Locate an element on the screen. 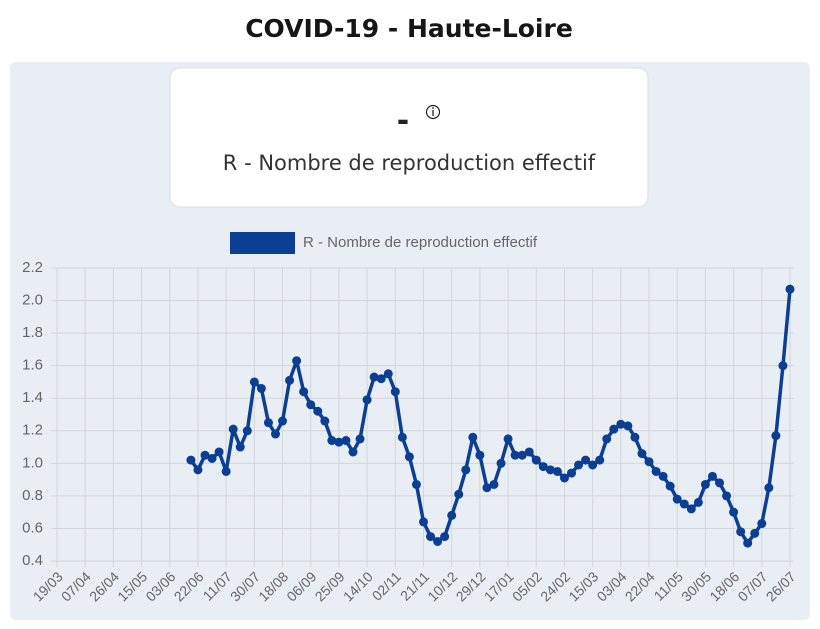 The image size is (820, 629). info-icon is located at coordinates (433, 112).